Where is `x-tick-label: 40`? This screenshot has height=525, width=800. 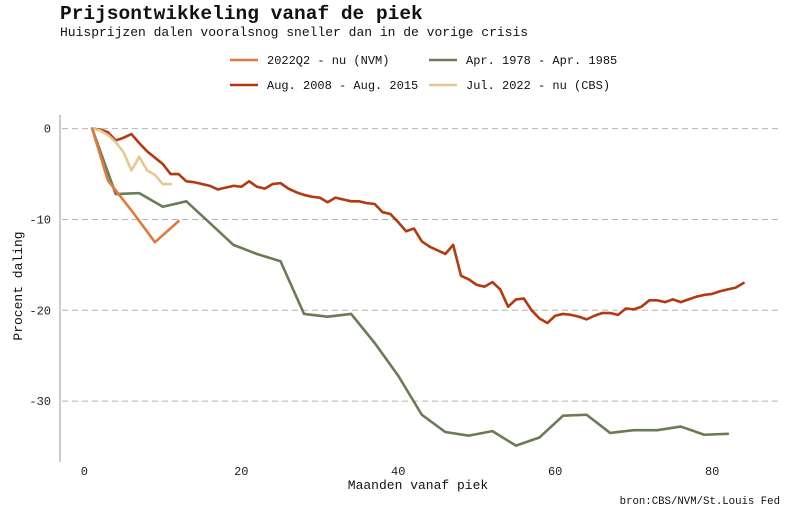
x-tick-label: 40 is located at coordinates (398, 472).